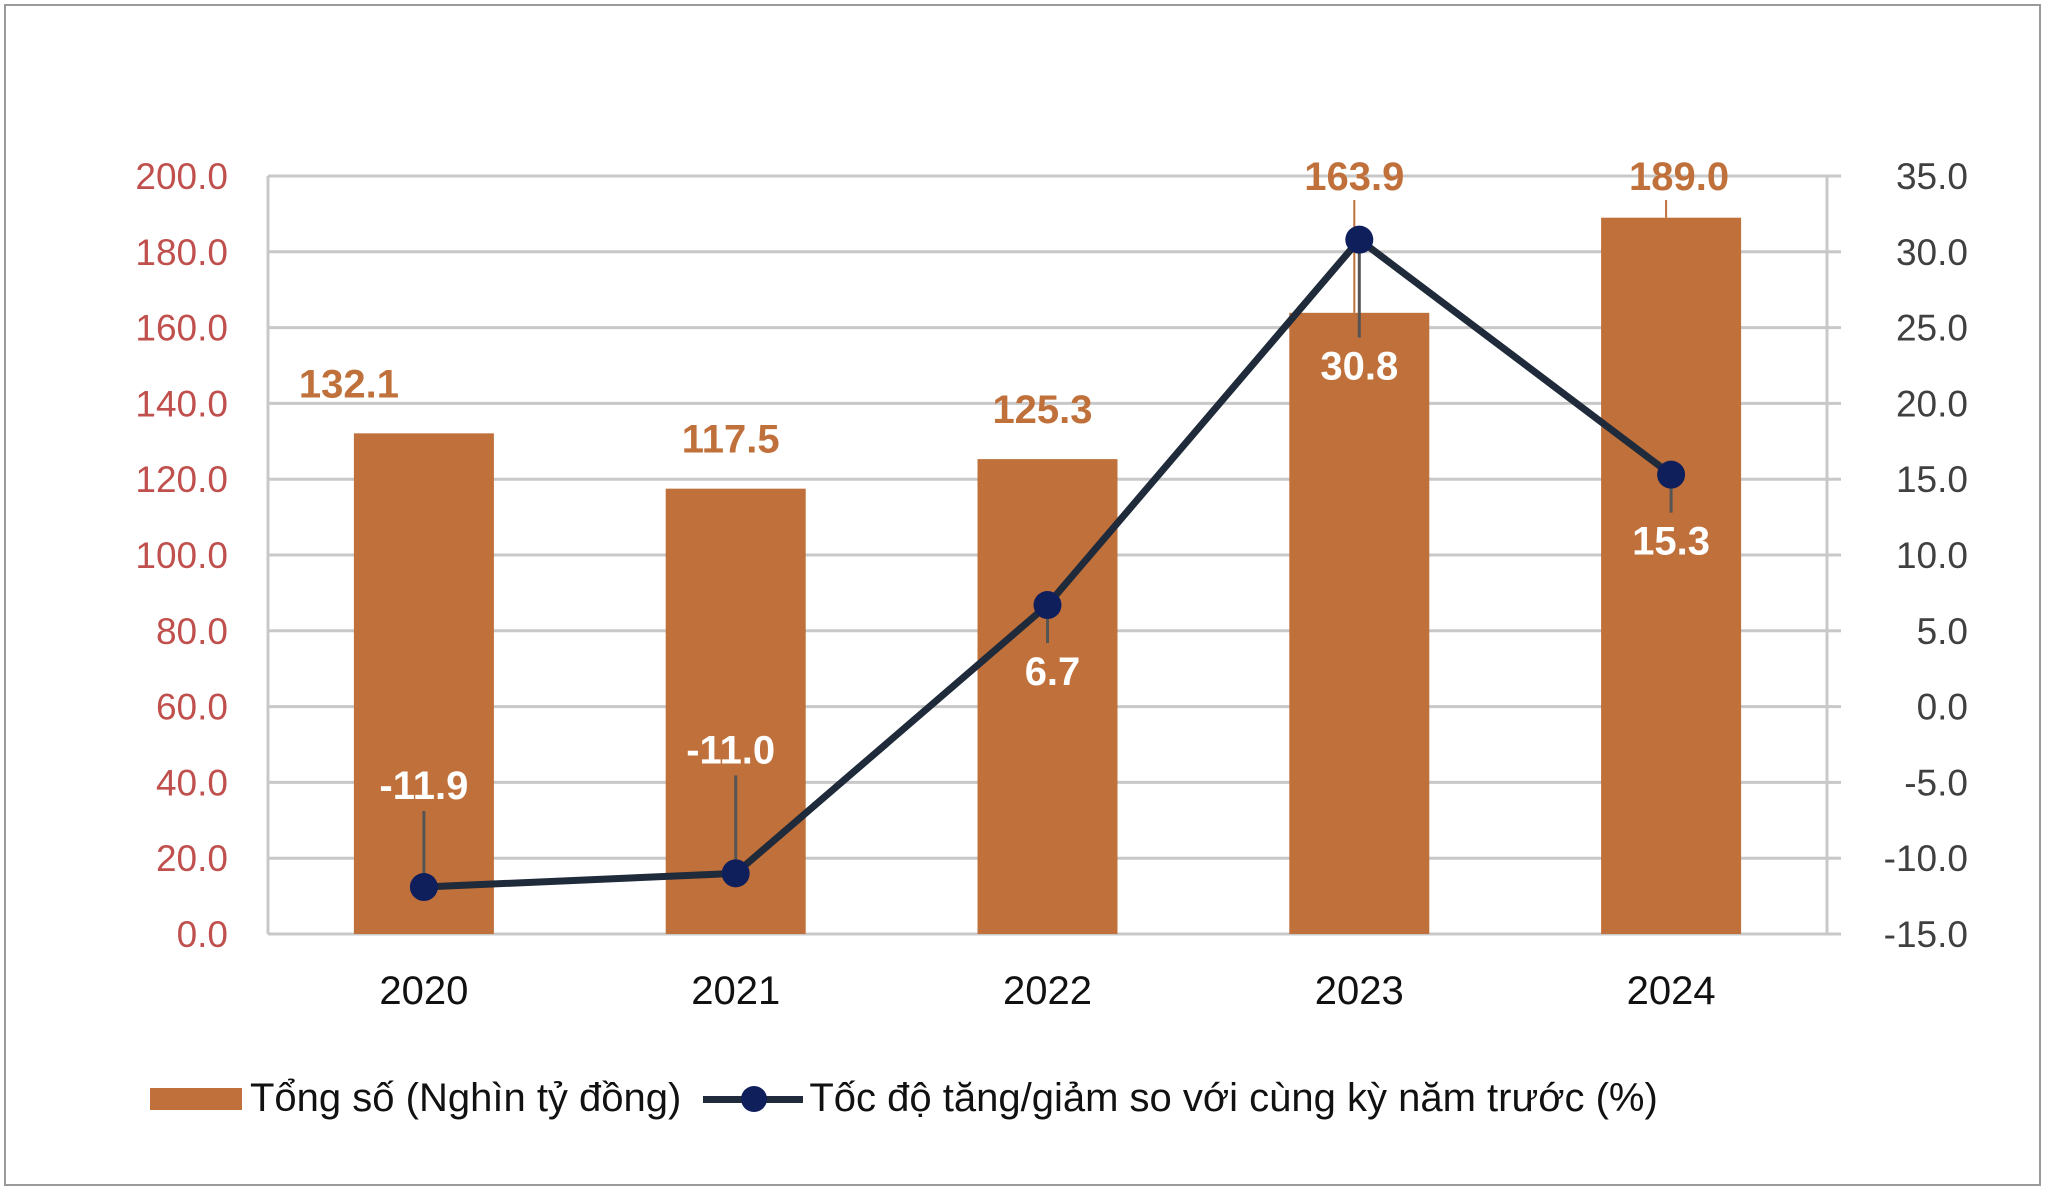  What do you see at coordinates (1679, 177) in the screenshot?
I see `bar-data-label: 189.0` at bounding box center [1679, 177].